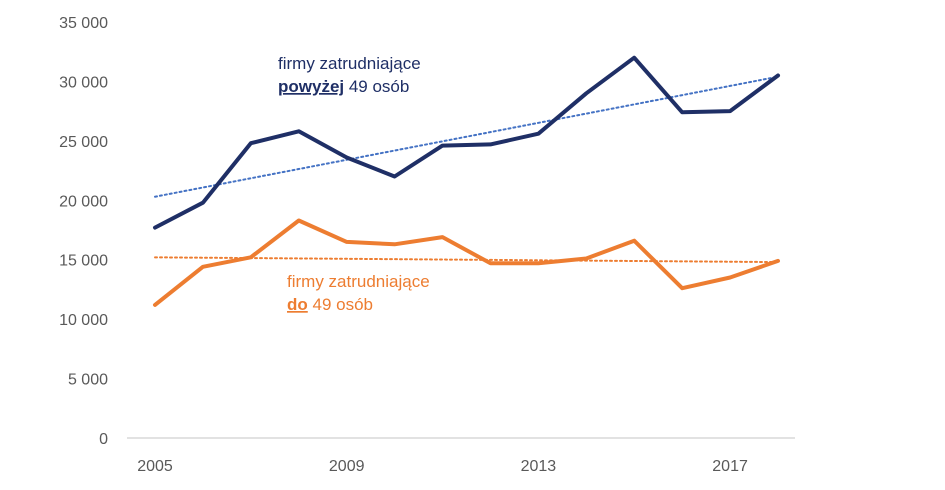 The height and width of the screenshot is (490, 945). I want to click on y-tick-label: 35 000, so click(83, 23).